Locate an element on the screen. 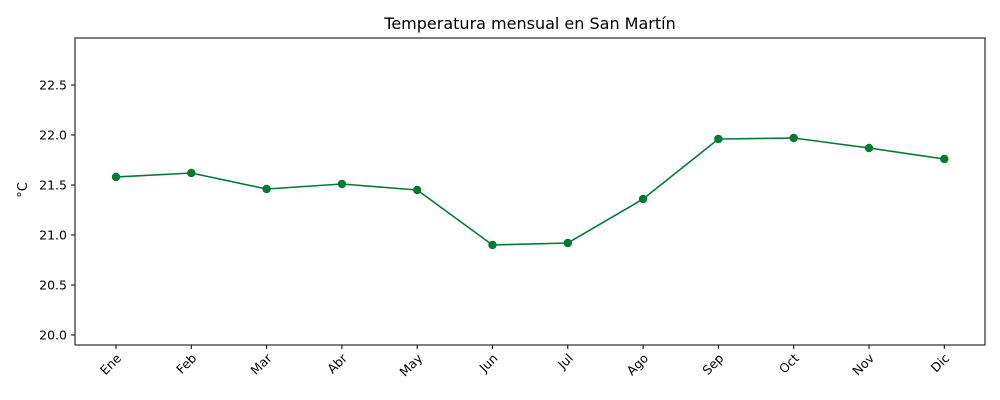  x-tick-label: Feb is located at coordinates (186, 363).